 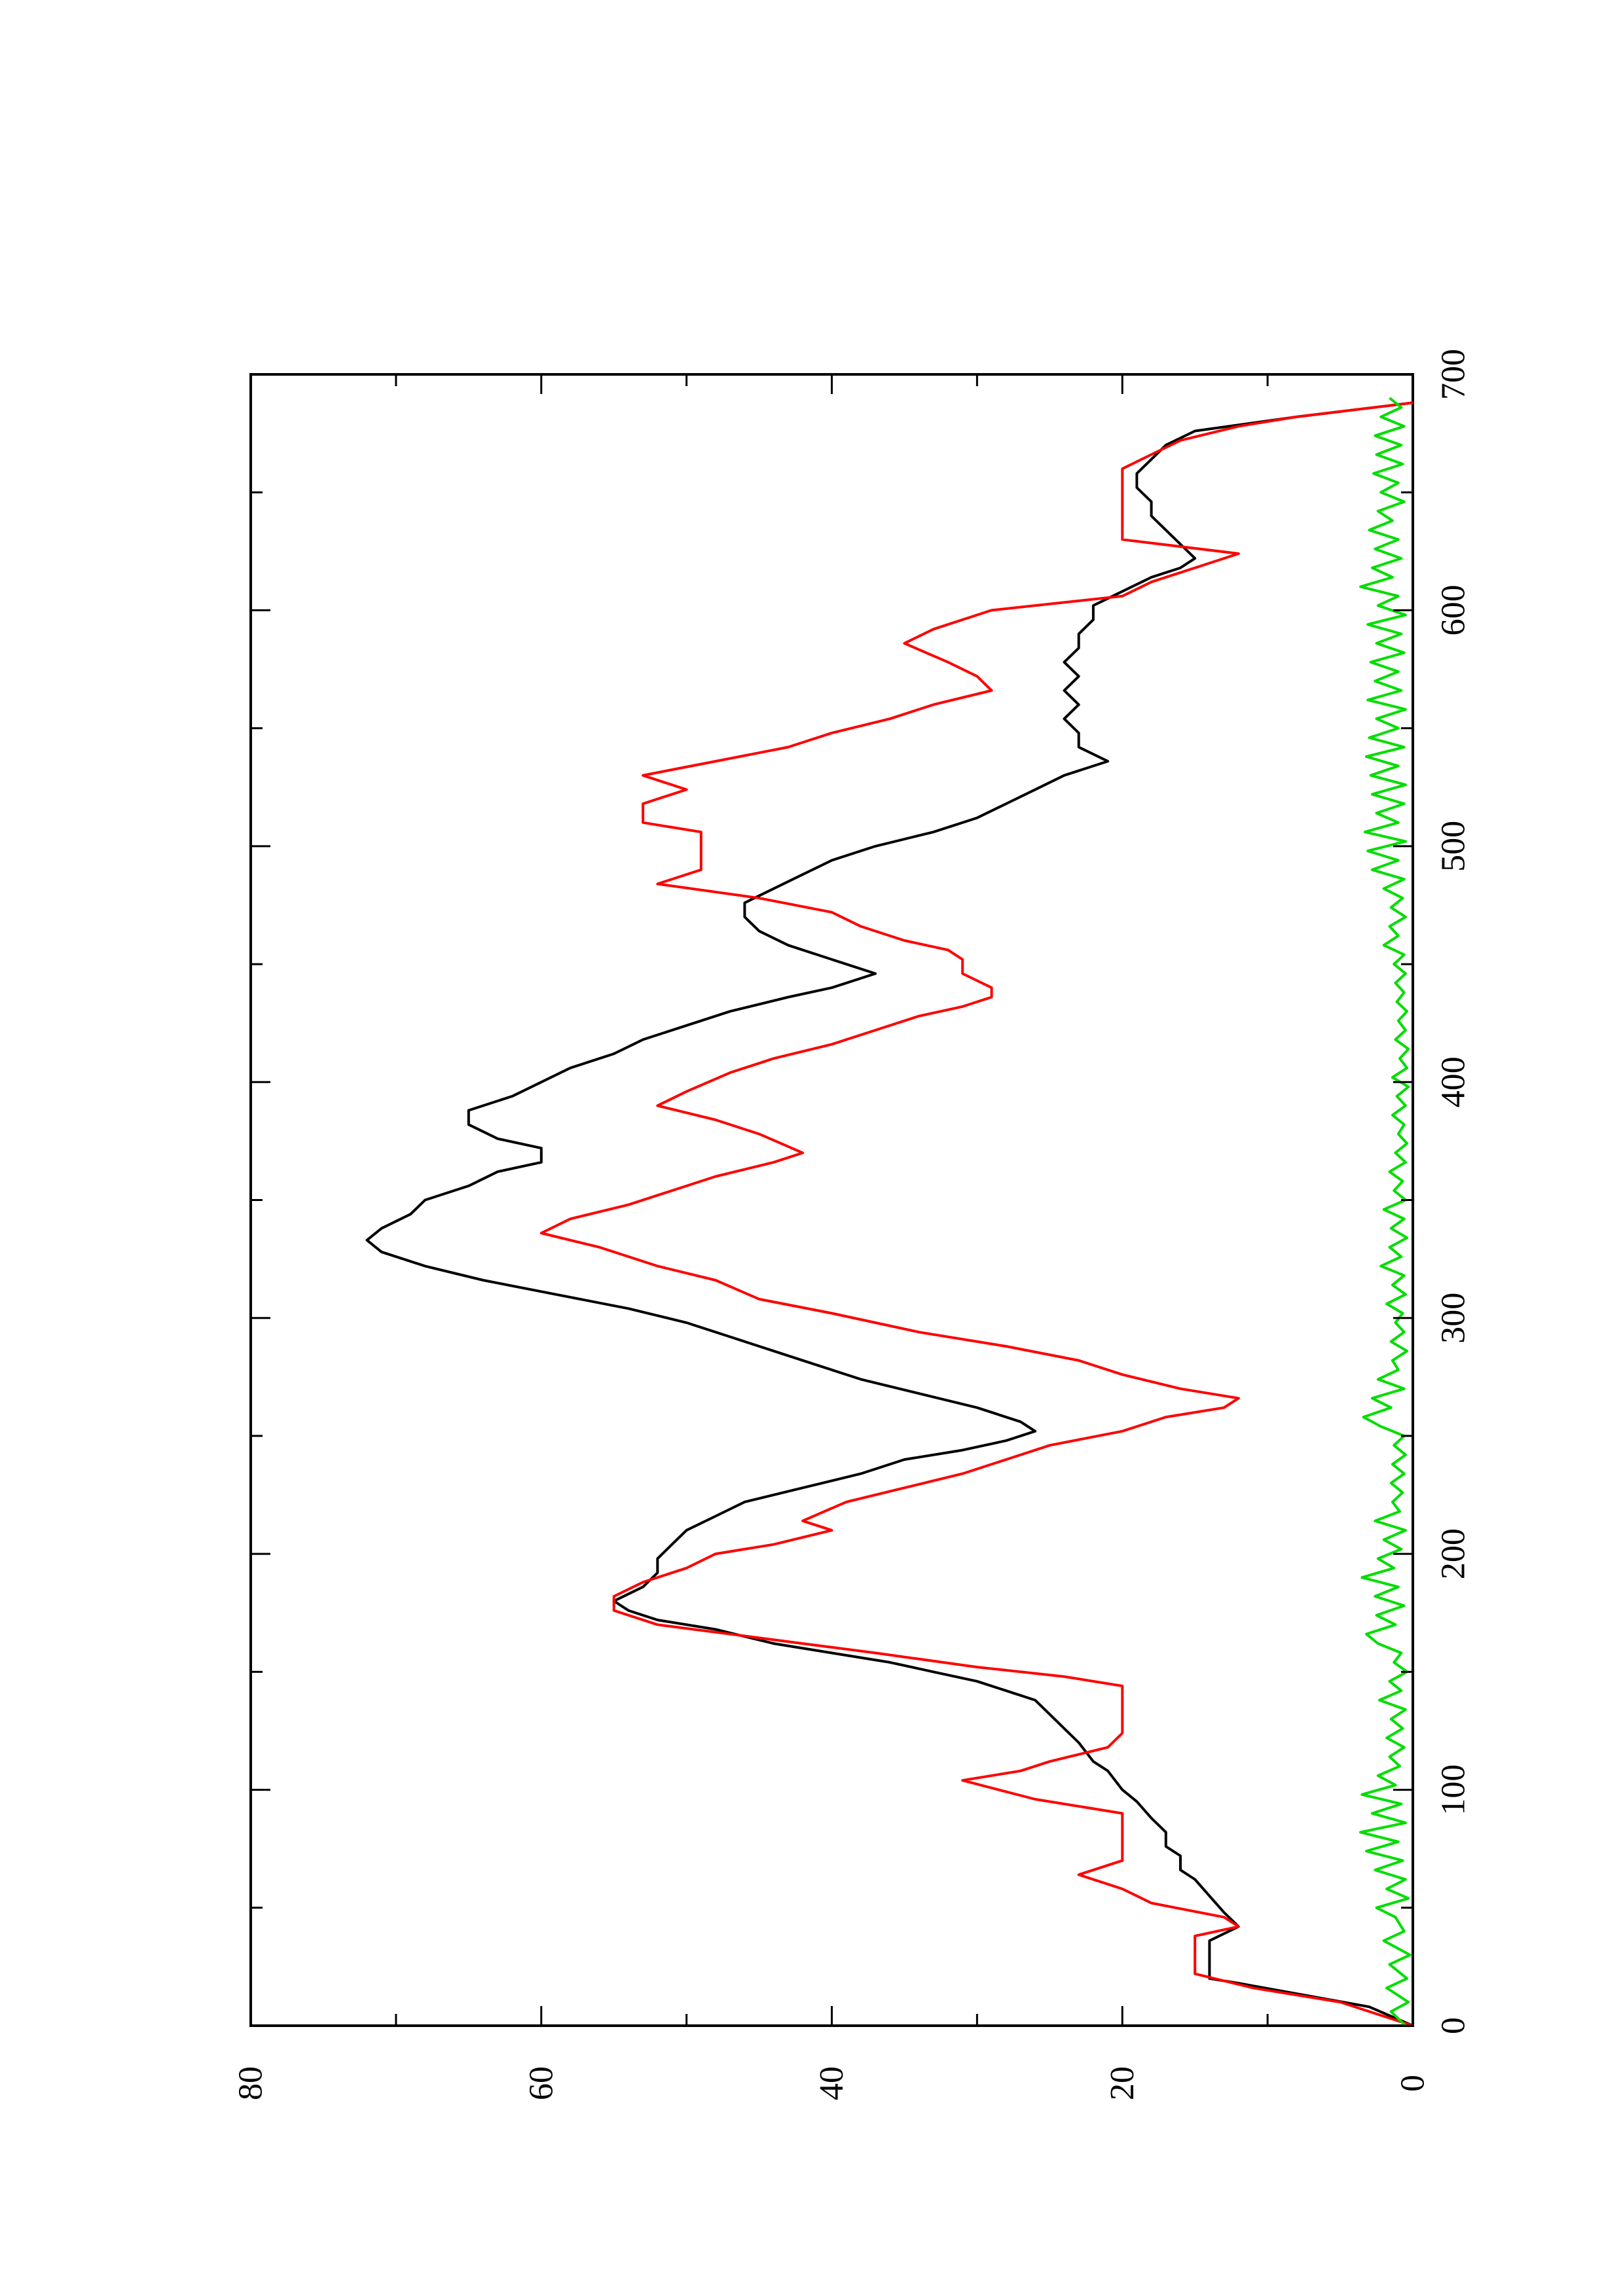 I want to click on y-tick-label: 0, so click(x=1413, y=2083).